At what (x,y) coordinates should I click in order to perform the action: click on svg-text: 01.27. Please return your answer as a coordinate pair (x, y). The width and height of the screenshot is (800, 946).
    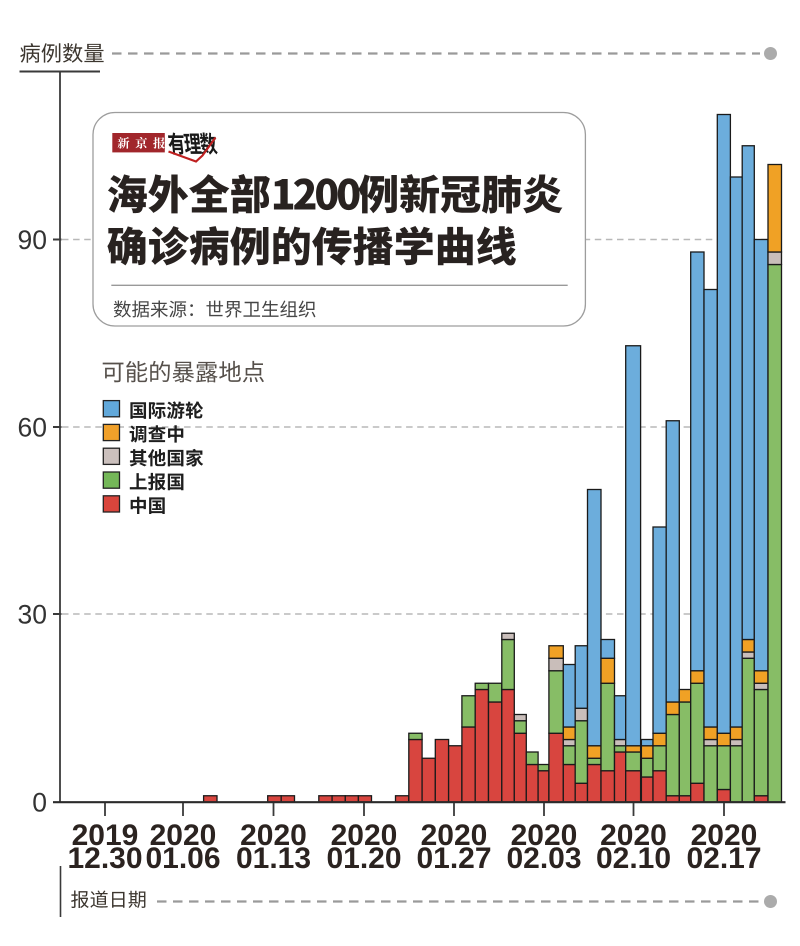
    Looking at the image, I should click on (453, 858).